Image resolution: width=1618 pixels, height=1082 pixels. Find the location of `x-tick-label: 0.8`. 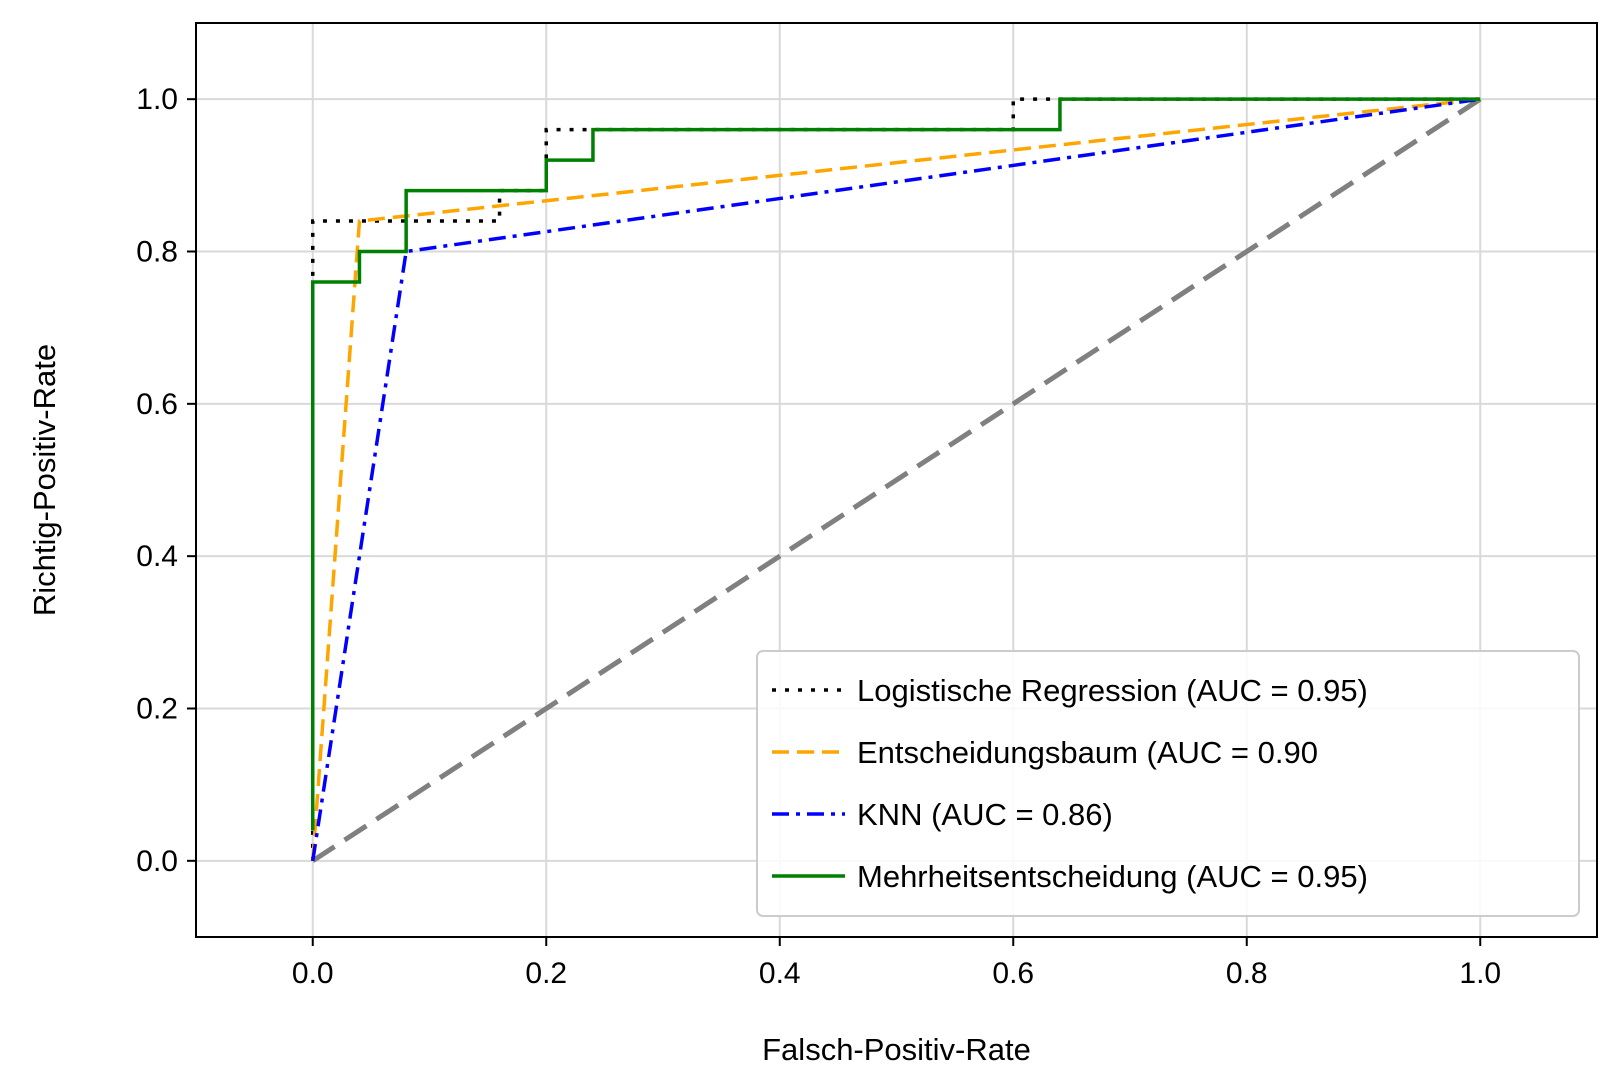

x-tick-label: 0.8 is located at coordinates (1247, 973).